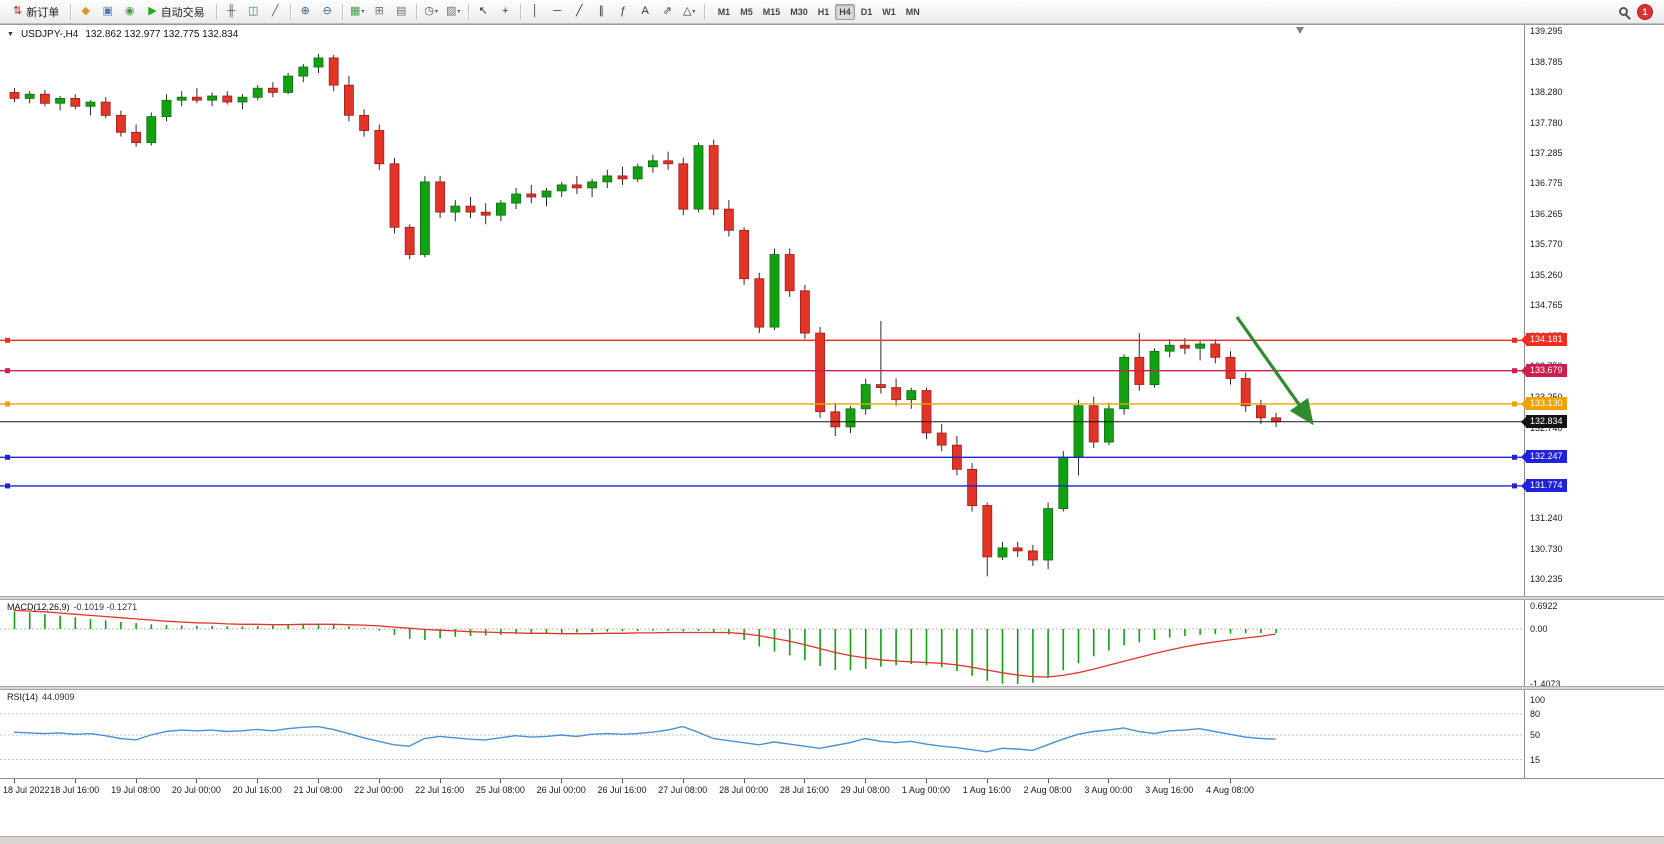 The height and width of the screenshot is (844, 1664). What do you see at coordinates (85, 11) in the screenshot?
I see `market-watch-button: ◆` at bounding box center [85, 11].